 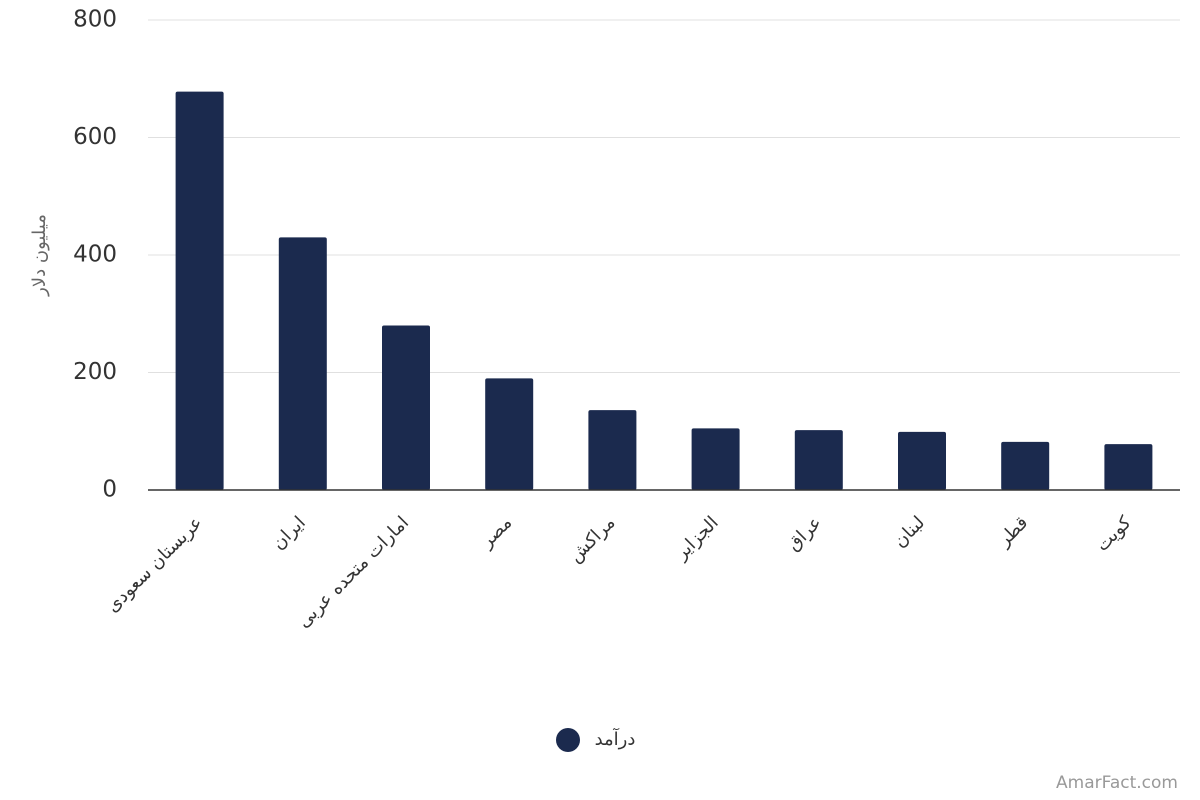 I want to click on y-tick-label: 200, so click(x=95, y=372).